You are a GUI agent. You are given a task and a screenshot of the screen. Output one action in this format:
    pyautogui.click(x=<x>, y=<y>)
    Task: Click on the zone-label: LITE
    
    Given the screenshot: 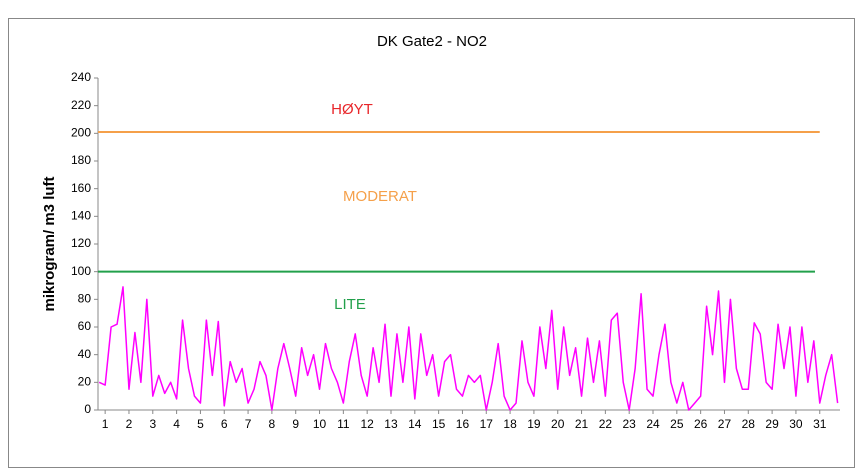 What is the action you would take?
    pyautogui.click(x=350, y=304)
    